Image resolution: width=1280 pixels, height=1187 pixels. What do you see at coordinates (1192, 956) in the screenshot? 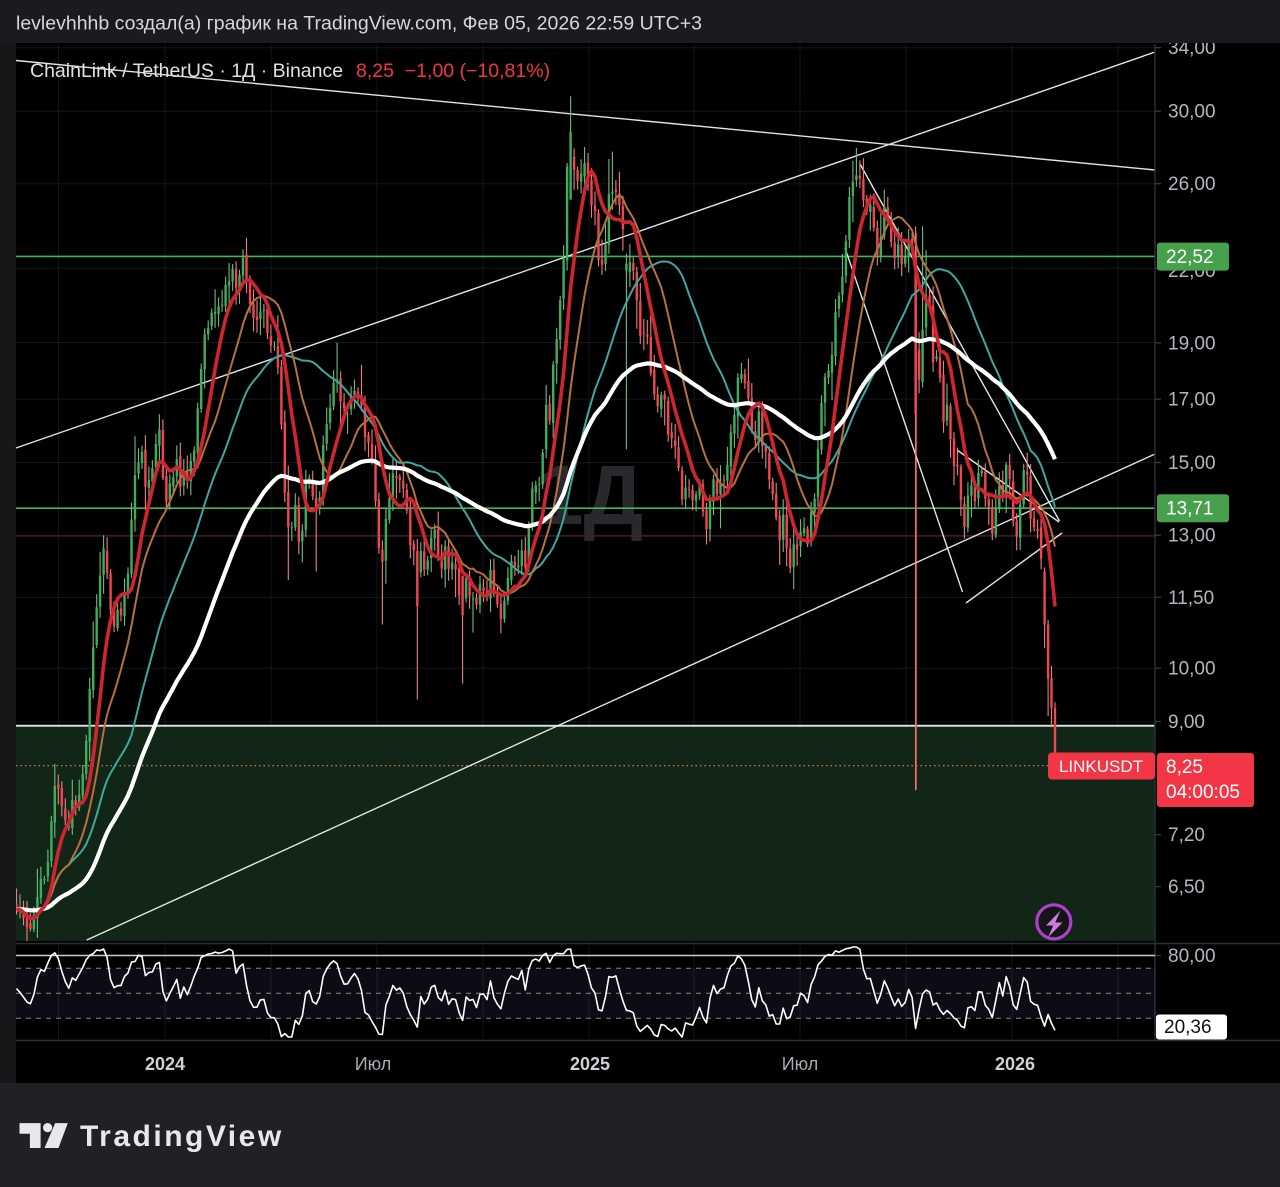
I see `svg-text: 80,00` at bounding box center [1192, 956].